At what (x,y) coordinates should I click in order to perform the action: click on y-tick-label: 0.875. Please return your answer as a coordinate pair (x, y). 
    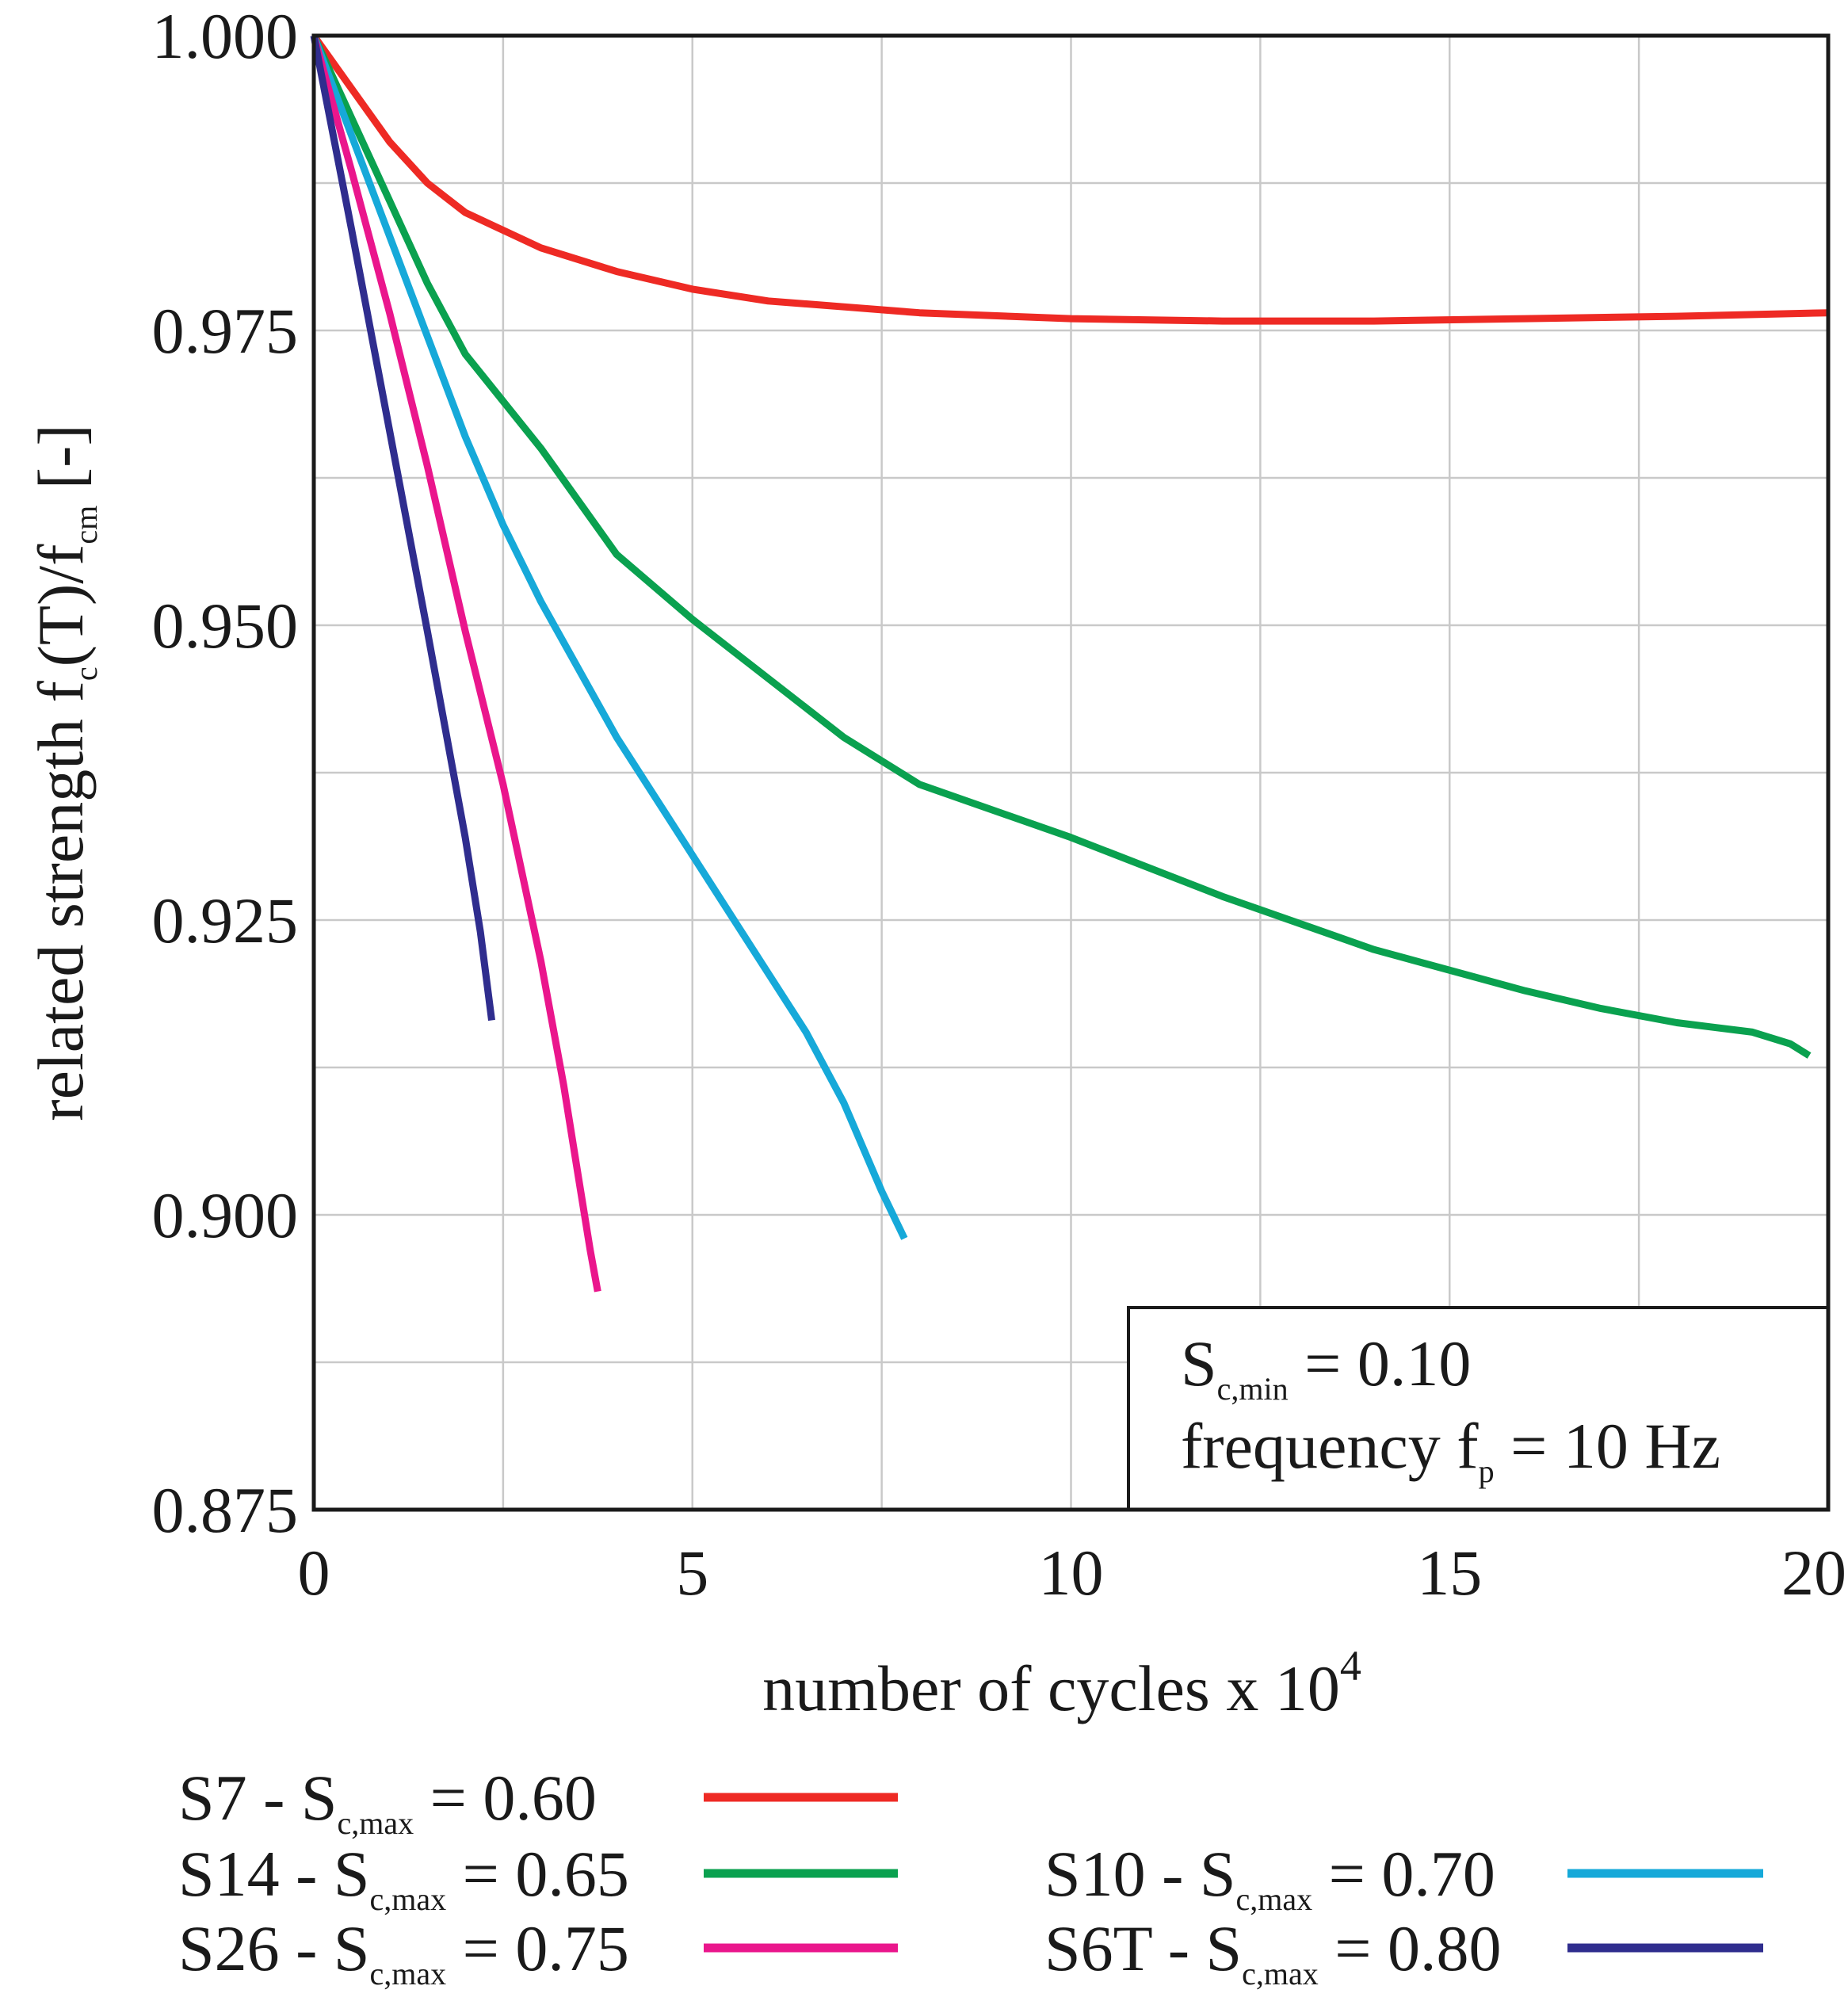
    Looking at the image, I should click on (225, 1510).